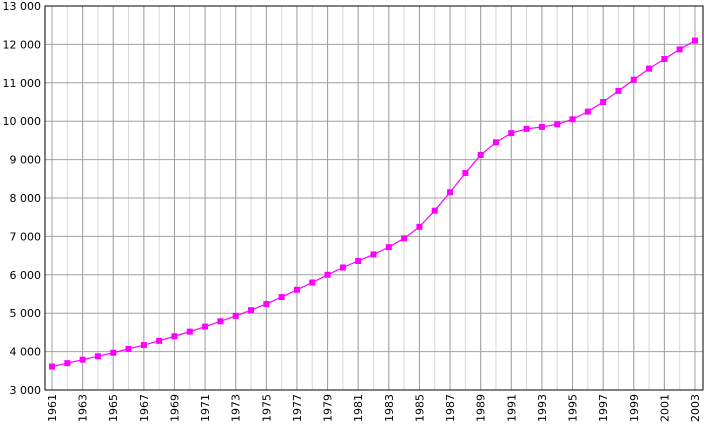 Image resolution: width=725 pixels, height=426 pixels. Describe the element at coordinates (22, 83) in the screenshot. I see `y-tick-label: 11 000` at that location.